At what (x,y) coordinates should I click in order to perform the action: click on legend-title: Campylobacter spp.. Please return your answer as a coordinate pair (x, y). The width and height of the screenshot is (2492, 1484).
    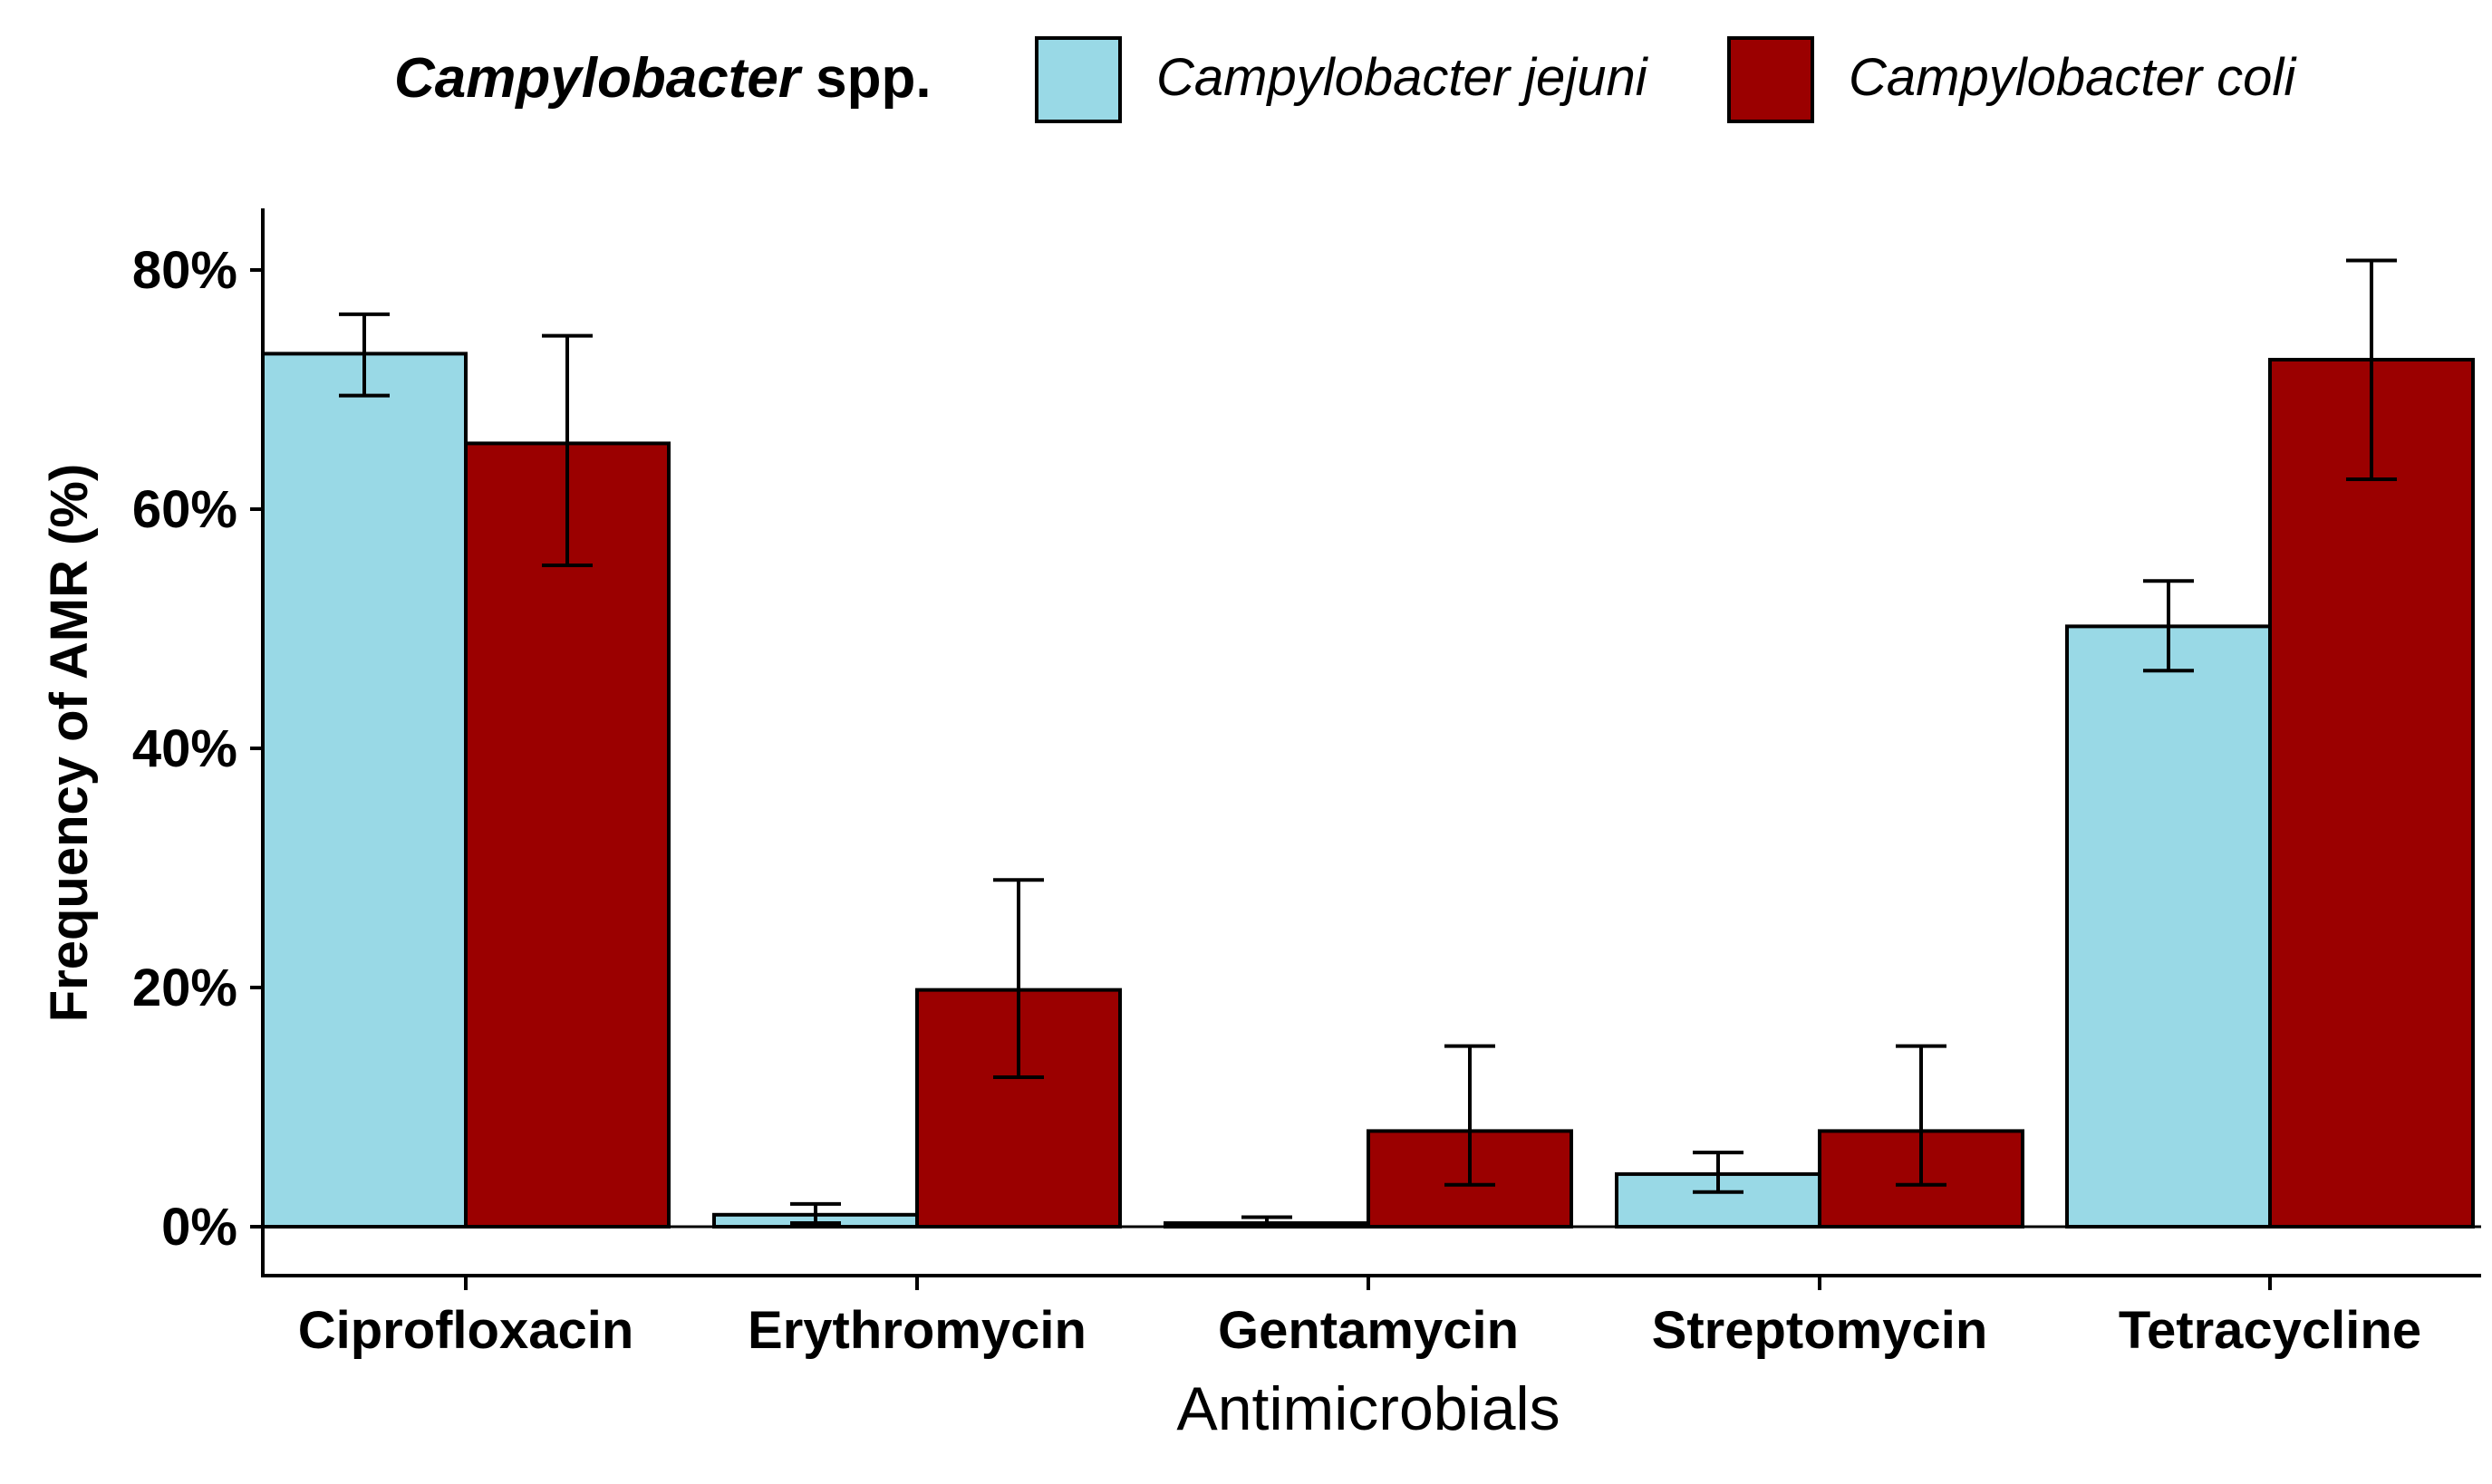
    Looking at the image, I should click on (663, 78).